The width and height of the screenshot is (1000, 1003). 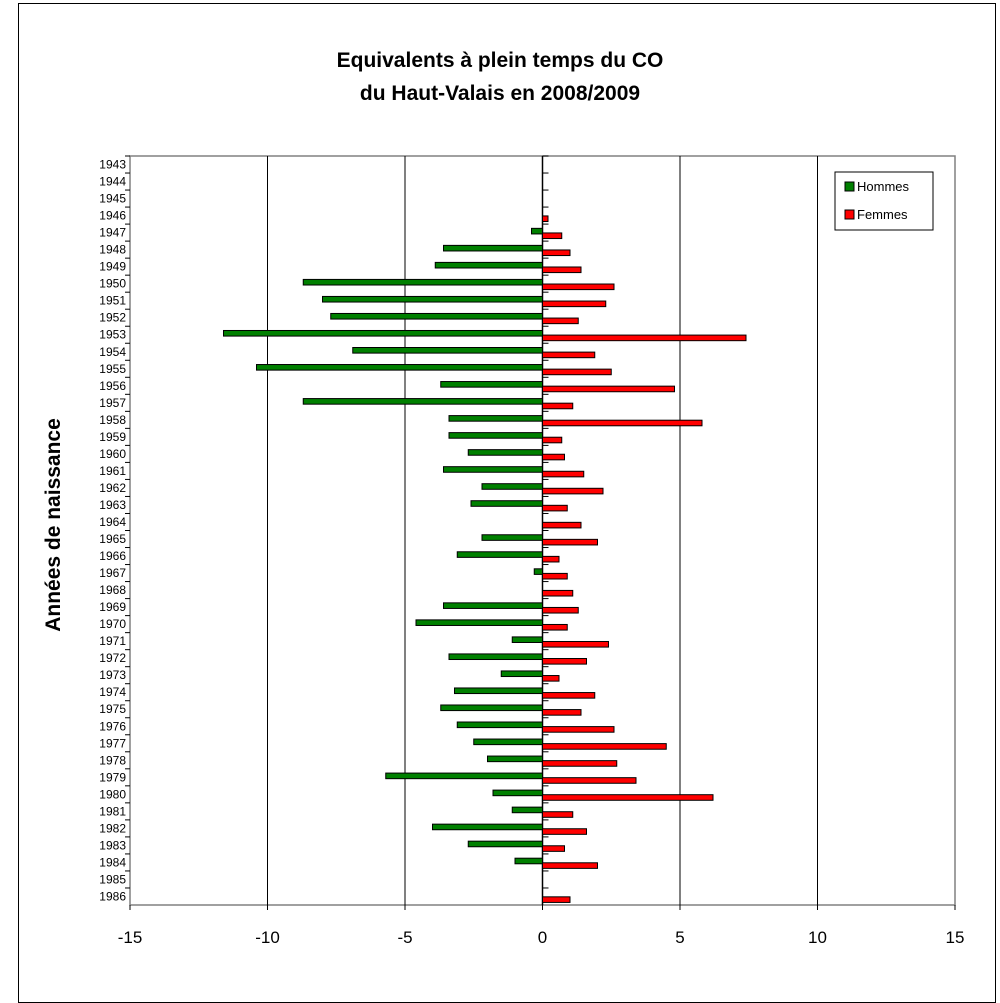 What do you see at coordinates (112, 539) in the screenshot?
I see `y-tick-label: 1965` at bounding box center [112, 539].